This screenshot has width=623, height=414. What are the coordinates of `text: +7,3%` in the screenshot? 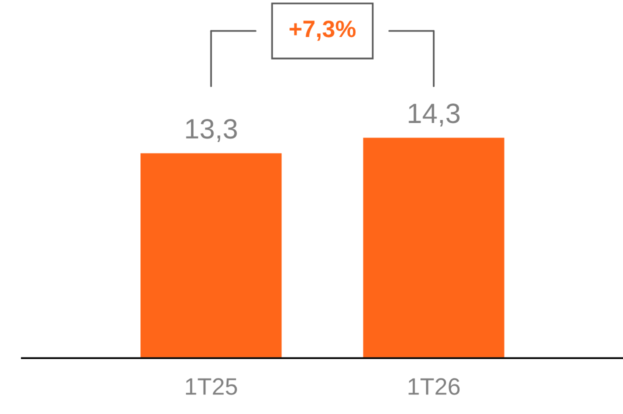 It's located at (323, 30).